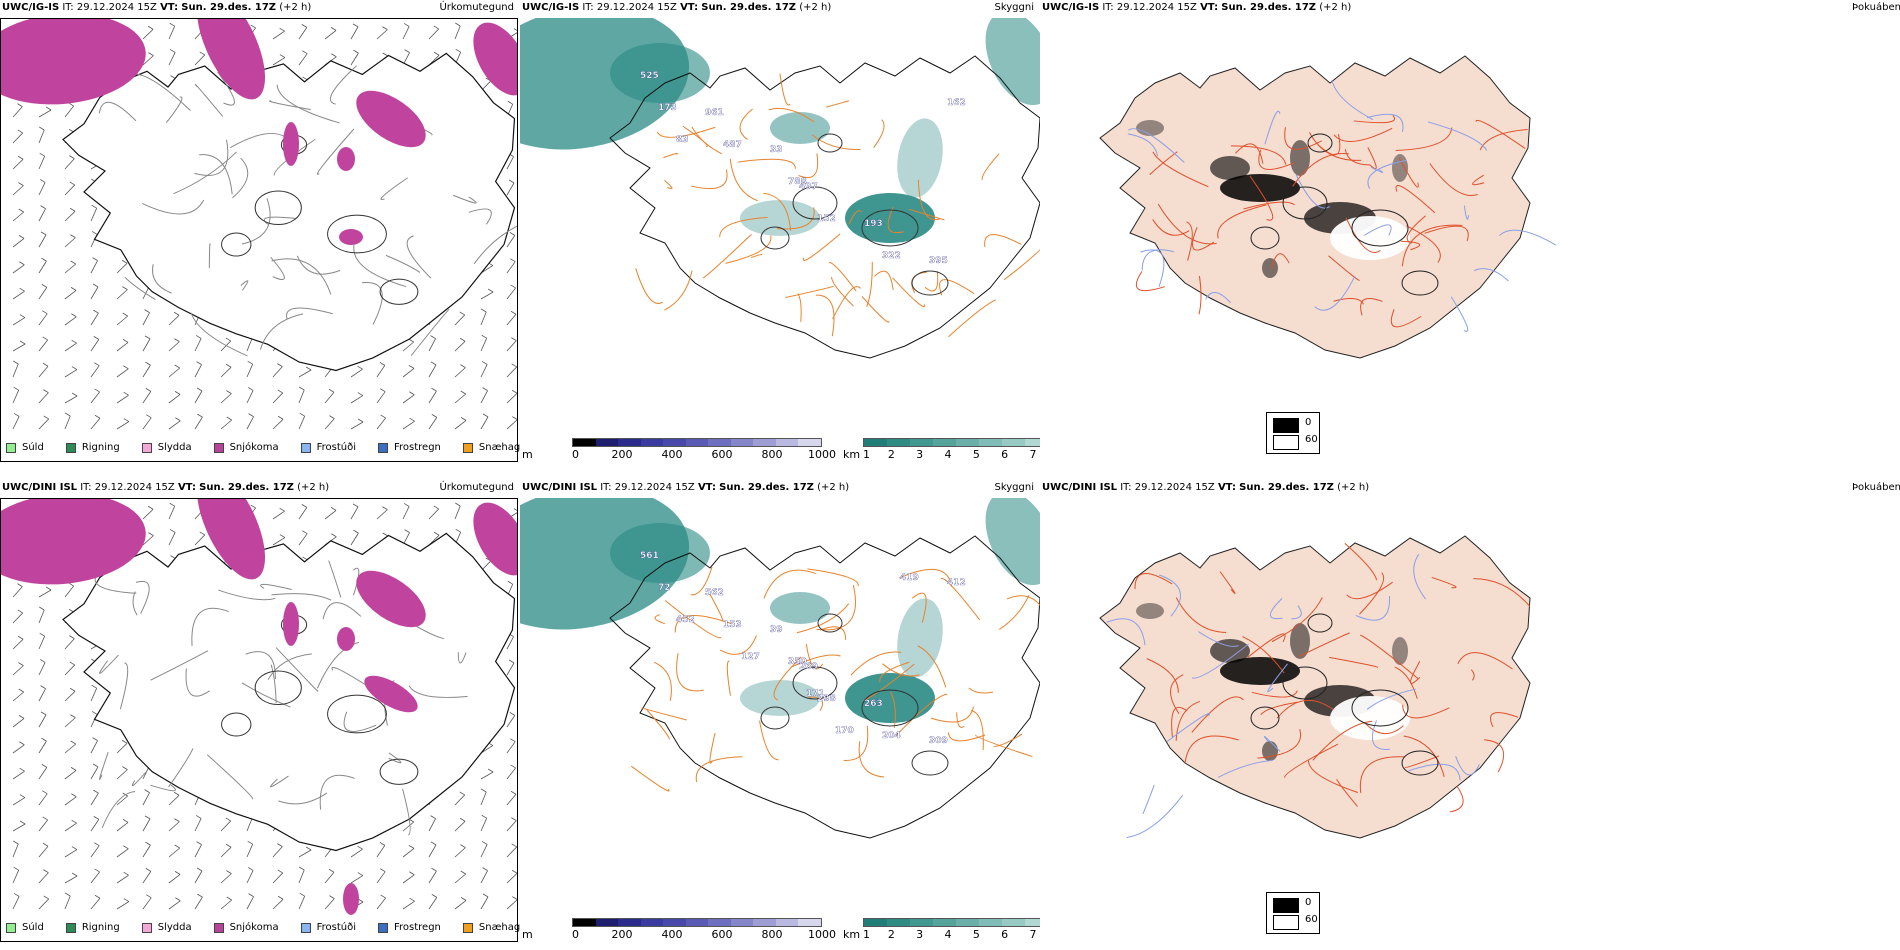  I want to click on legend-label: Frostúði, so click(336, 447).